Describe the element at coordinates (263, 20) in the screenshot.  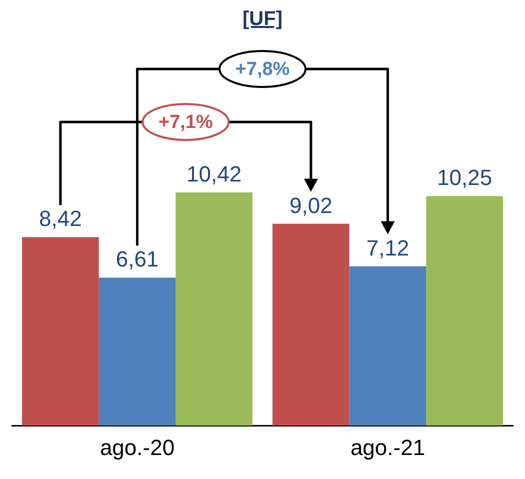
I see `chart-title: [UF]` at that location.